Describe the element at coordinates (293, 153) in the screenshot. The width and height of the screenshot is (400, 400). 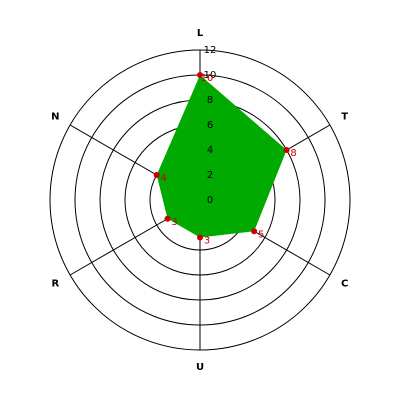
I see `value-label: 8` at that location.